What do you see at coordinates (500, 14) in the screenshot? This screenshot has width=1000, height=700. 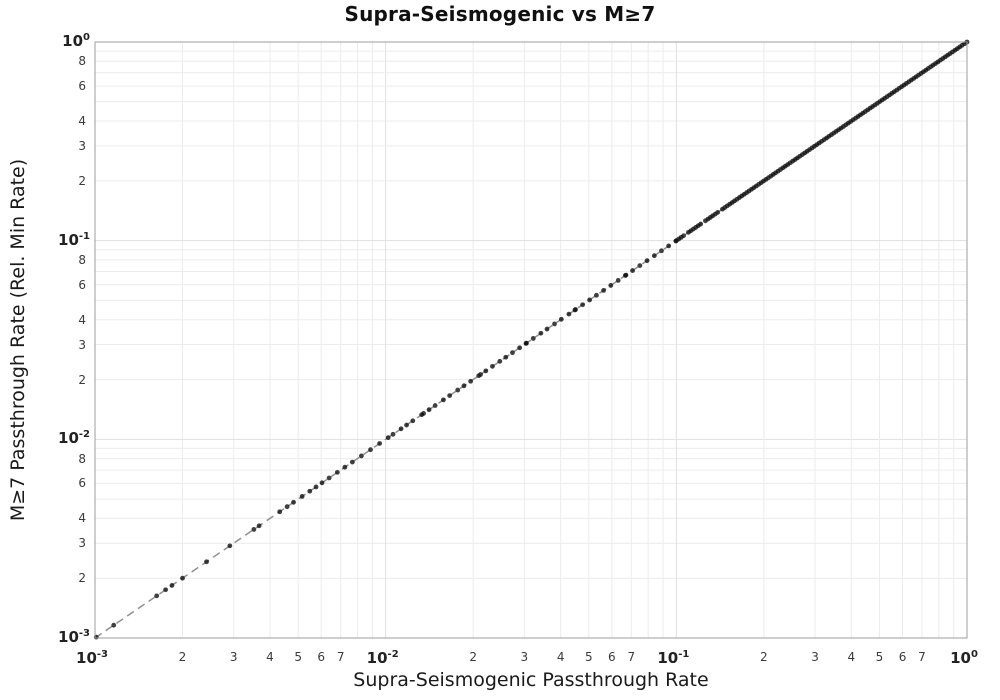 I see `chart-title: Supra-Seismogenic vs M≥7` at bounding box center [500, 14].